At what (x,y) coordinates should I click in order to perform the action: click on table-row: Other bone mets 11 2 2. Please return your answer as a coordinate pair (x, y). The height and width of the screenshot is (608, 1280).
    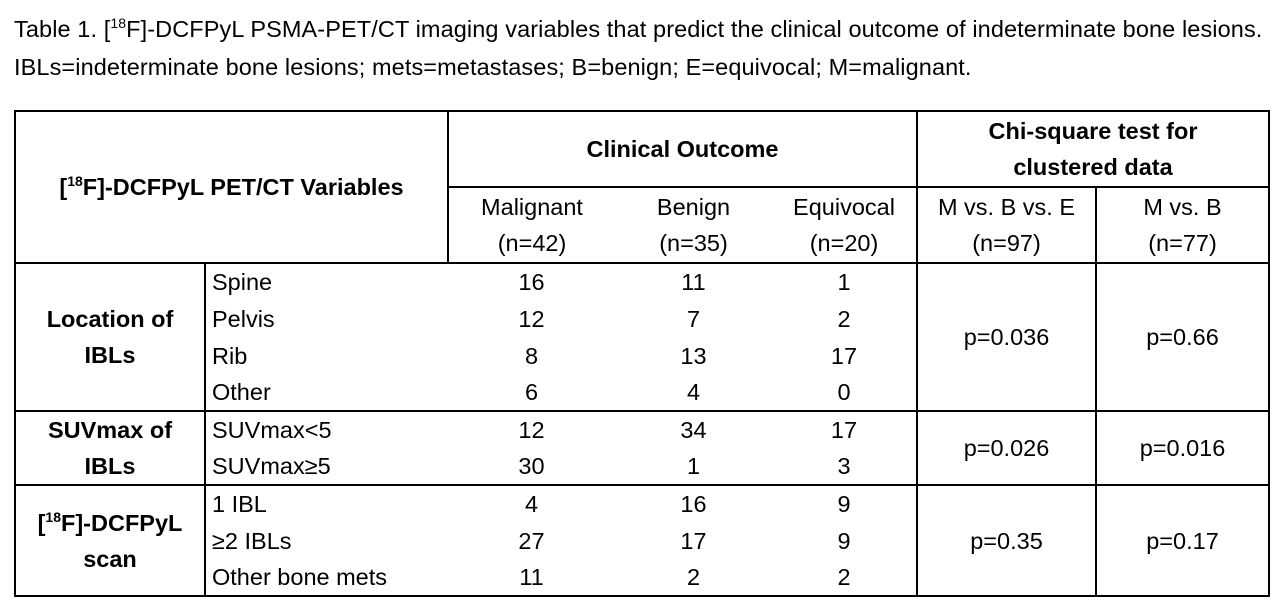
    Looking at the image, I should click on (642, 578).